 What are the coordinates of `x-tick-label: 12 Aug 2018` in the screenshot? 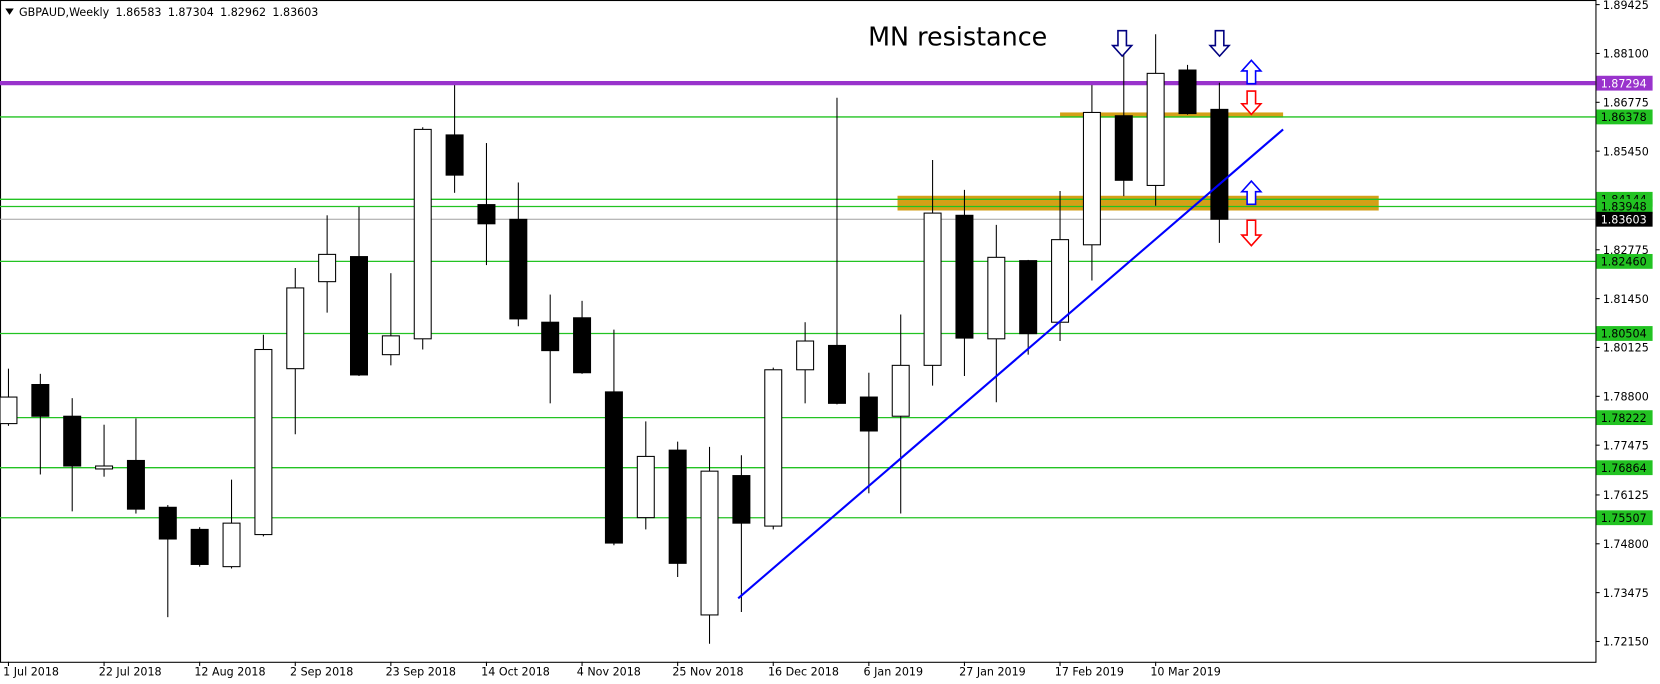 It's located at (229, 672).